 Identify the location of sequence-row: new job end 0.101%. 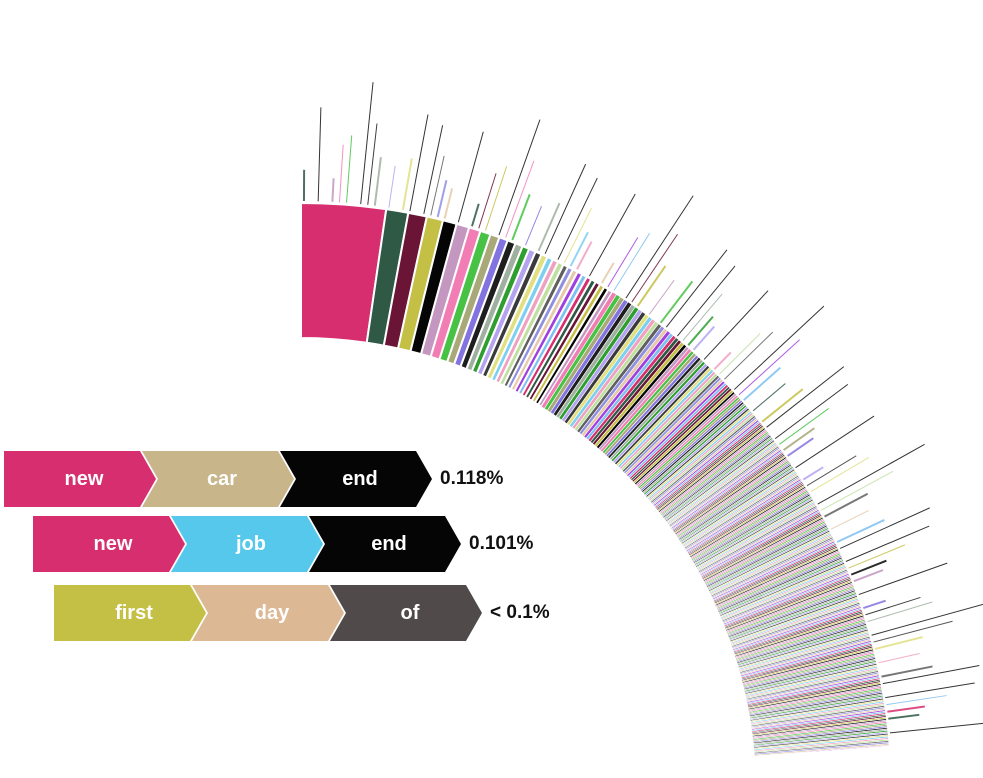
(330, 544).